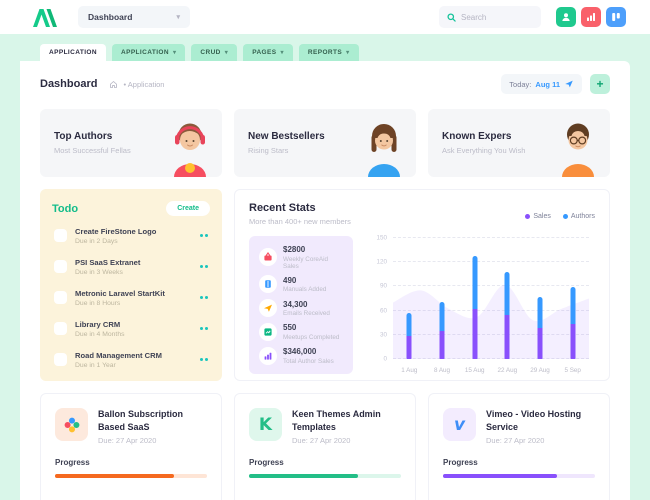 This screenshot has height=500, width=650. Describe the element at coordinates (477, 136) in the screenshot. I see `info-card-title: Known Expers` at that location.